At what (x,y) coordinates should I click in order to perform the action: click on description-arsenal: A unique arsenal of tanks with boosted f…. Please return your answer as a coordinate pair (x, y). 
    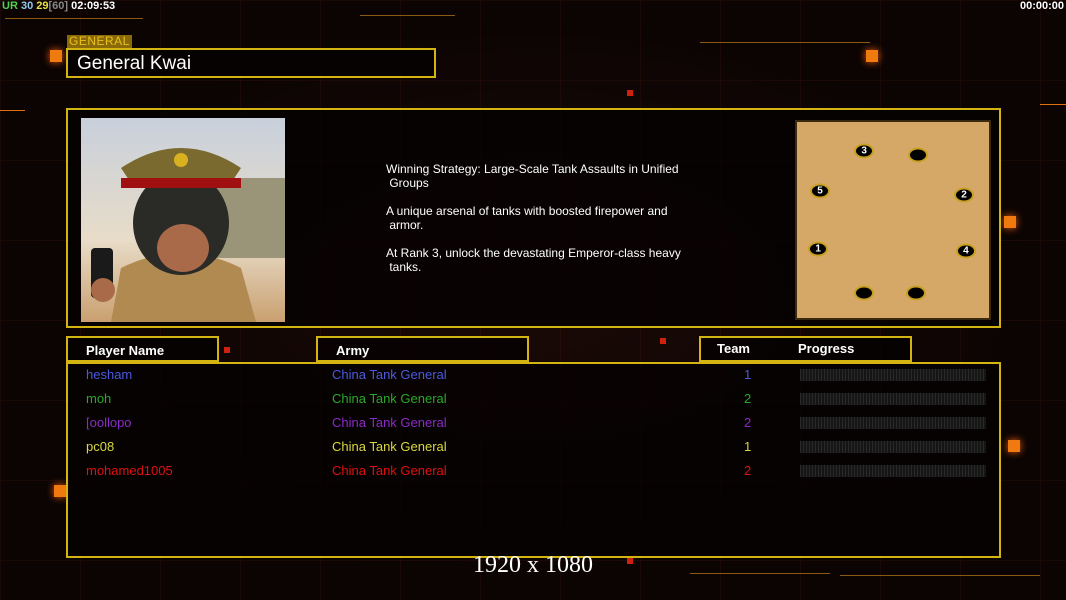
    Looking at the image, I should click on (527, 218).